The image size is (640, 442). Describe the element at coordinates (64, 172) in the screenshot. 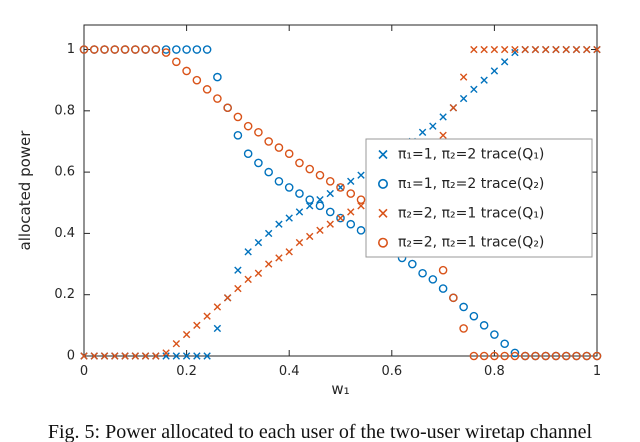

I see `y-tick-label: 0.6` at that location.